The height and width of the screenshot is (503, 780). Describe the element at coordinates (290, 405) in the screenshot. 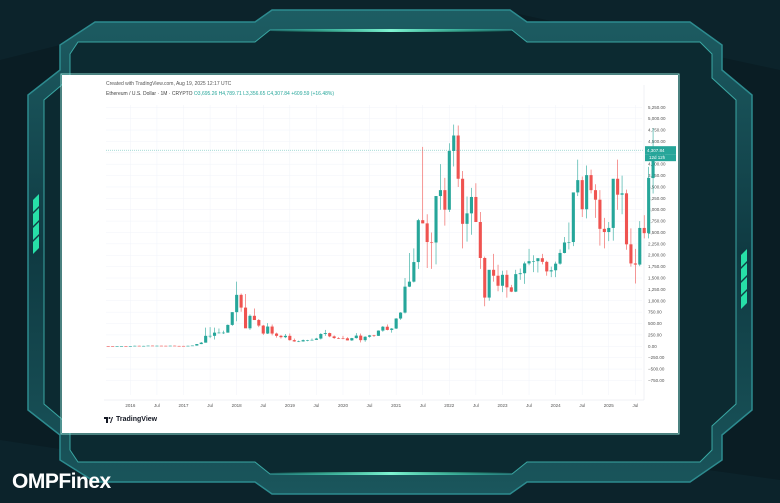

I see `x-tick-label: 2019` at that location.